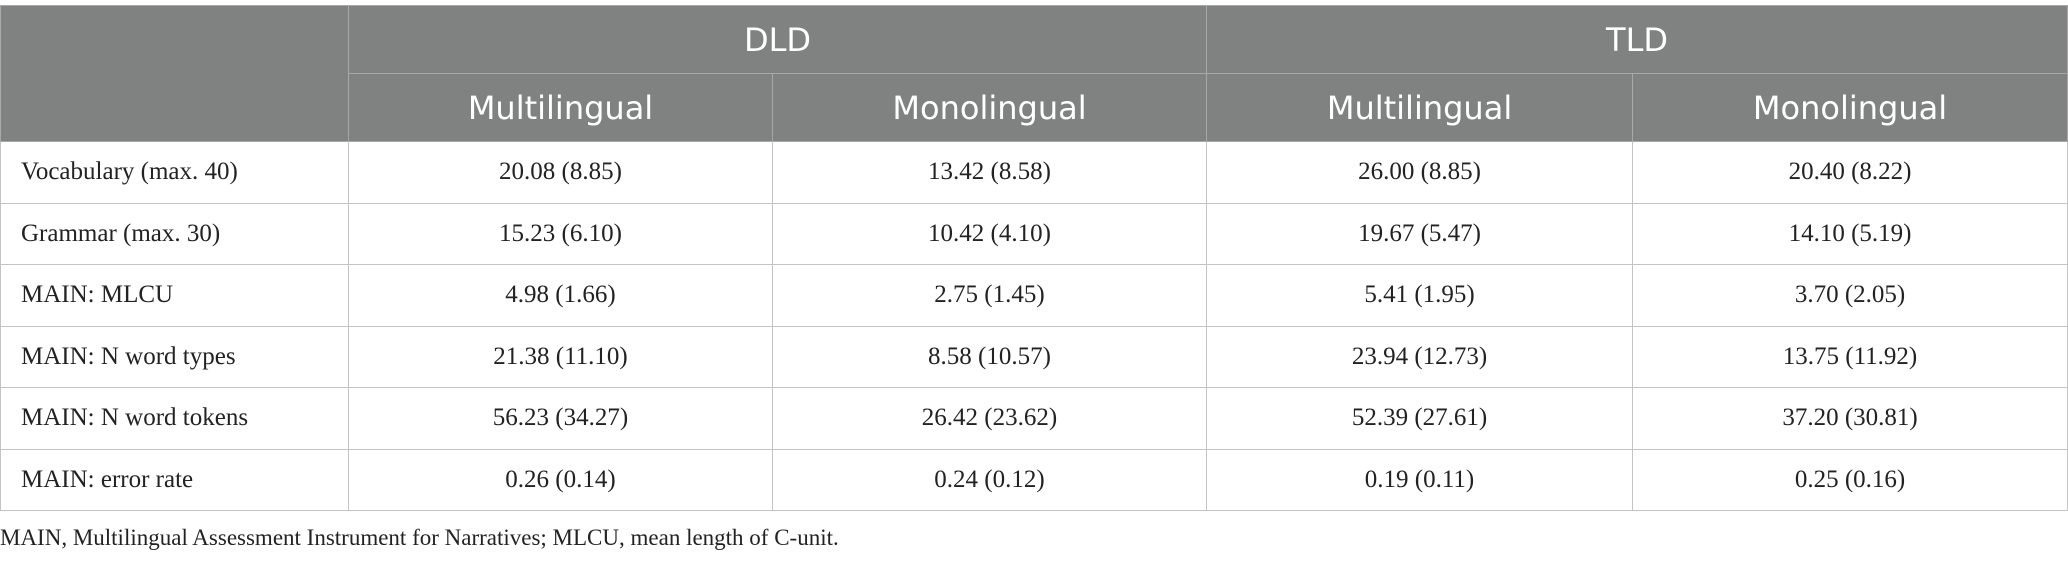  Describe the element at coordinates (1850, 356) in the screenshot. I see `cell: 13.75 (11.92)` at that location.